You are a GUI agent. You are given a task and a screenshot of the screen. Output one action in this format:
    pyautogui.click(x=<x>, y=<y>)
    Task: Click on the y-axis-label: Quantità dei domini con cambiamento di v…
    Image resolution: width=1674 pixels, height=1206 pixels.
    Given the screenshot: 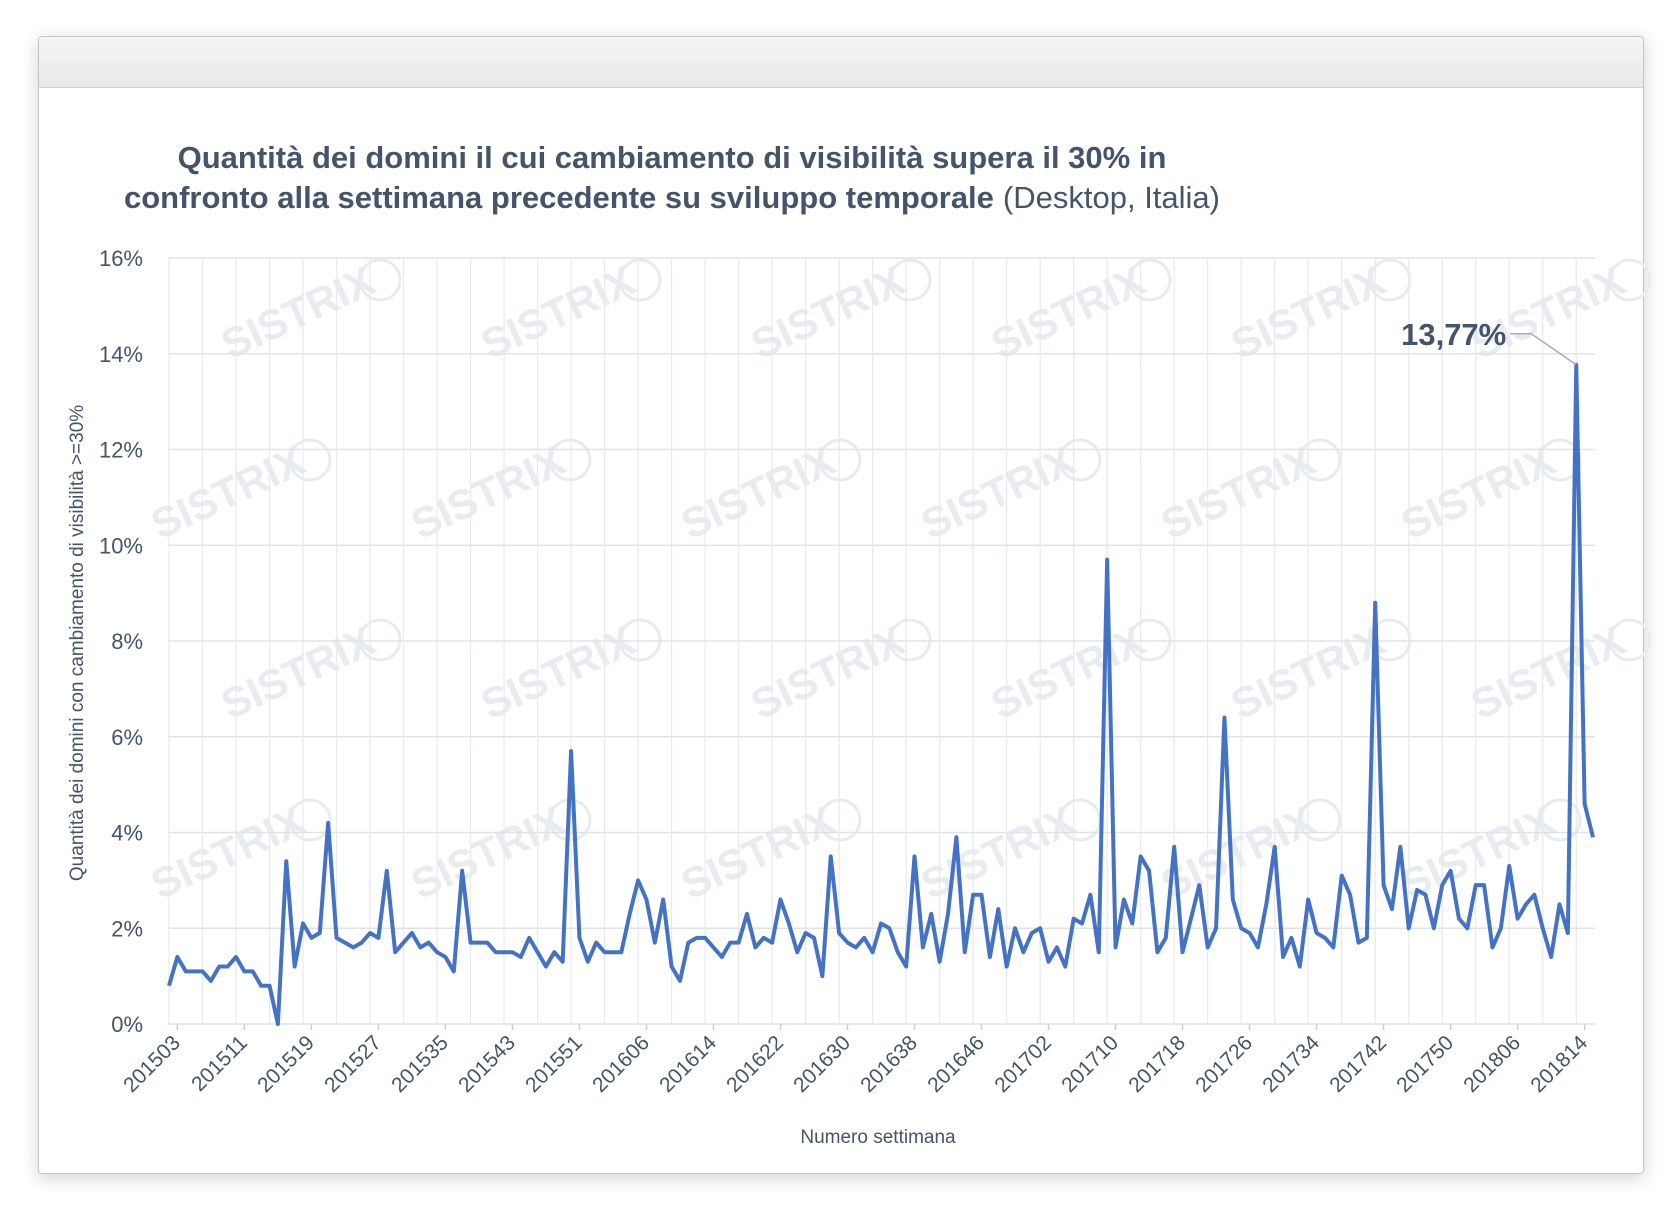 What is the action you would take?
    pyautogui.click(x=77, y=643)
    